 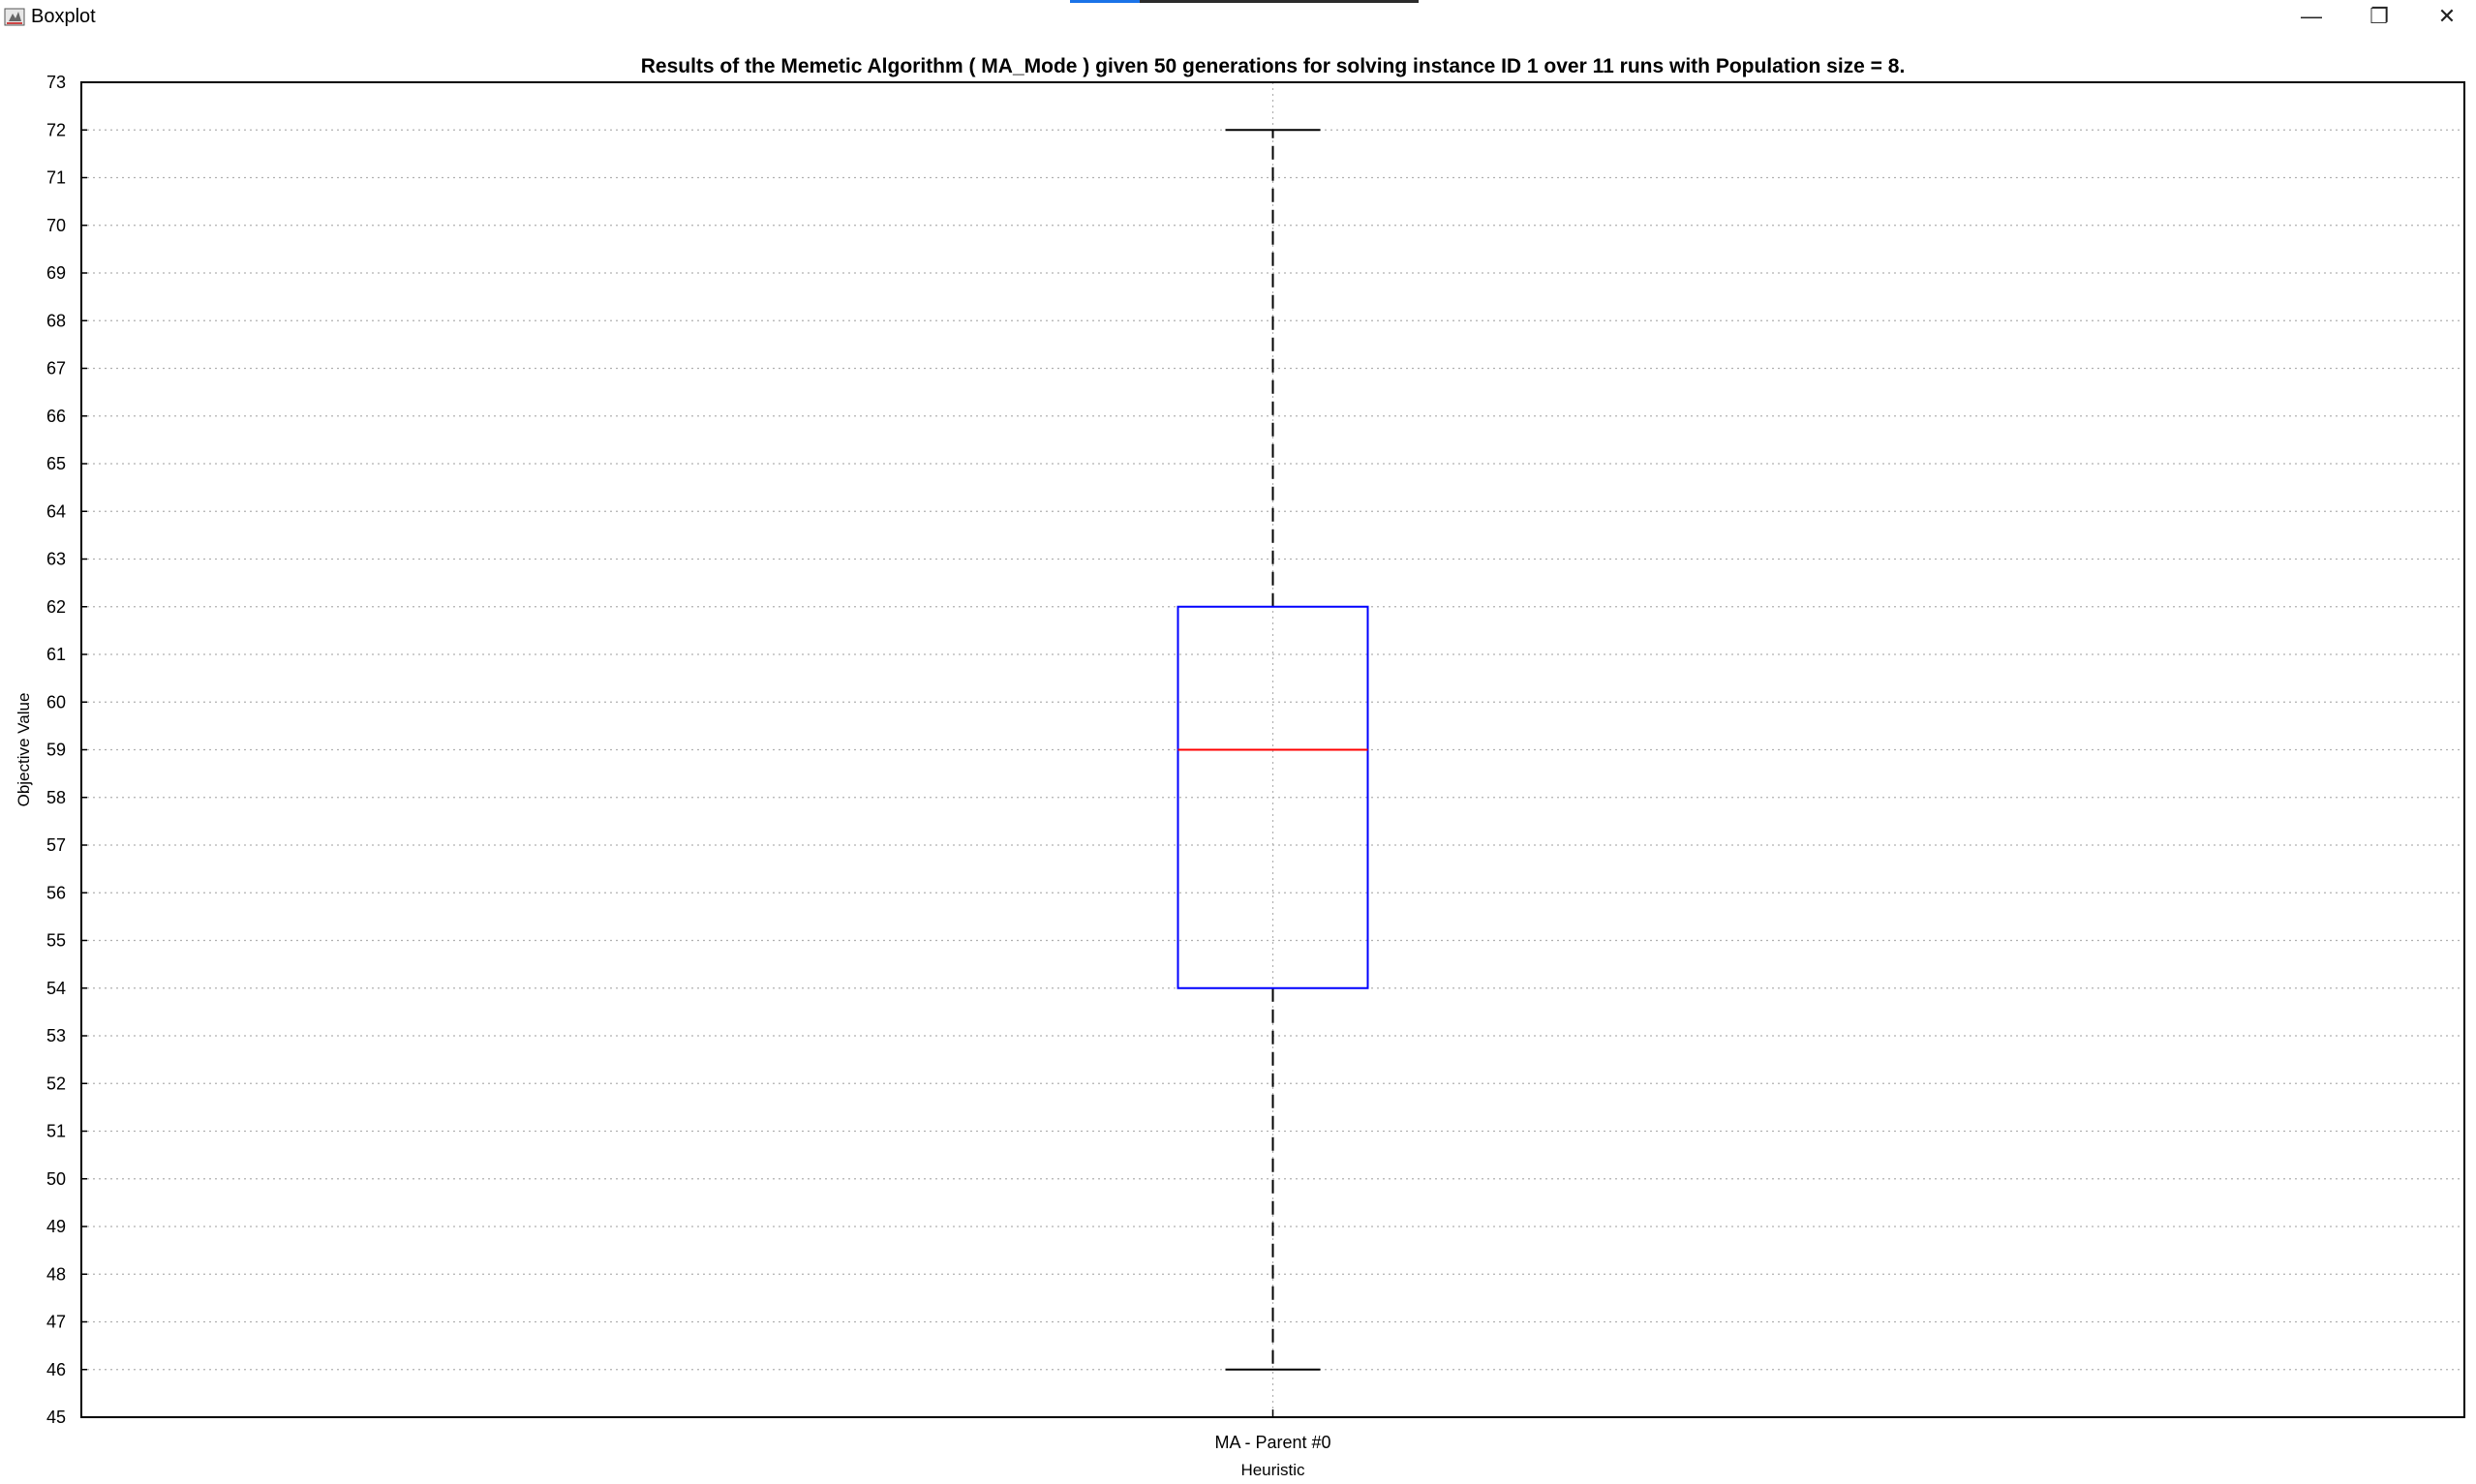 I want to click on java-app-icon, so click(x=15, y=17).